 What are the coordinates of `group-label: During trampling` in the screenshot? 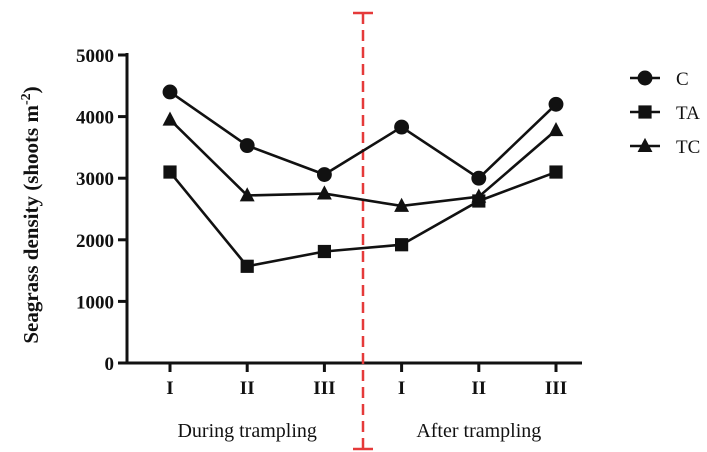 It's located at (246, 431).